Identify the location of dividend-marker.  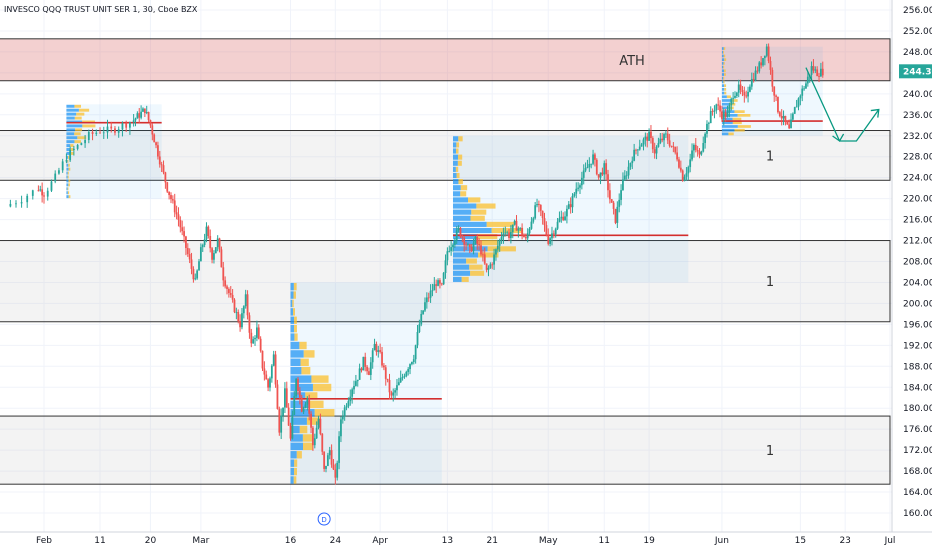
(324, 519).